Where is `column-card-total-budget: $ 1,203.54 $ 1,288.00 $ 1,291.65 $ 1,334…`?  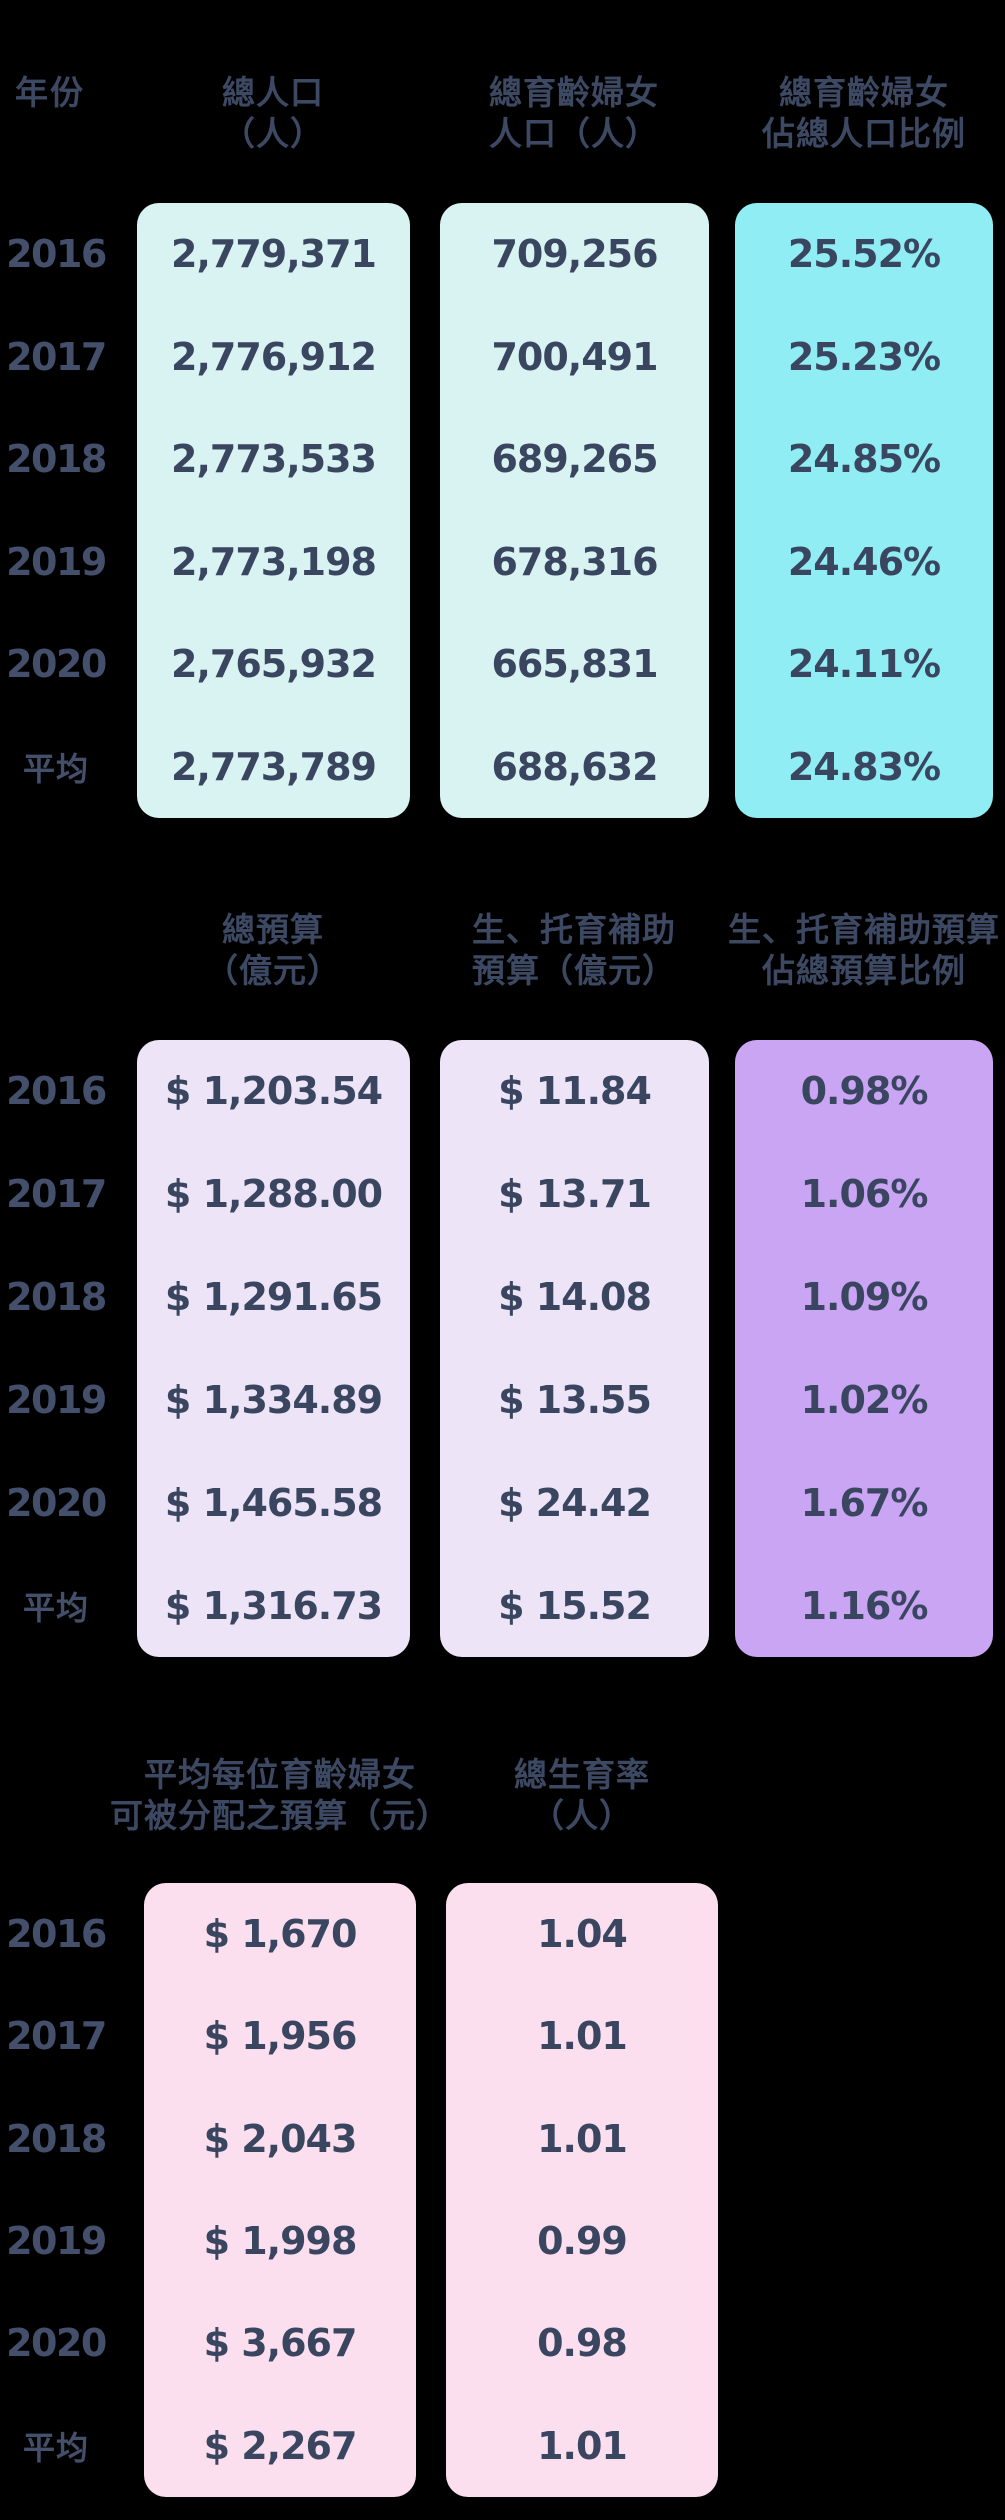
column-card-total-budget: $ 1,203.54 $ 1,288.00 $ 1,291.65 $ 1,334… is located at coordinates (273, 1348).